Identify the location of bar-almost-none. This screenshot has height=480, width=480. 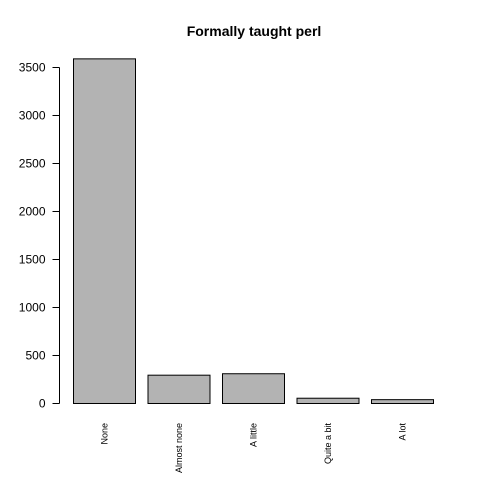
(179, 389).